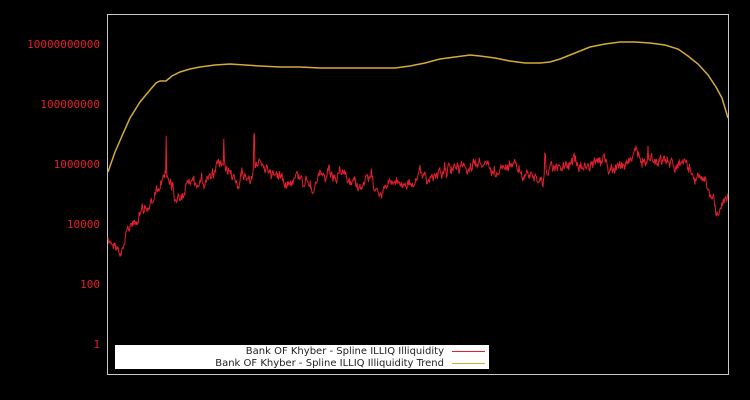 The image size is (750, 400). What do you see at coordinates (70, 104) in the screenshot?
I see `y-tick-label: 100000000` at bounding box center [70, 104].